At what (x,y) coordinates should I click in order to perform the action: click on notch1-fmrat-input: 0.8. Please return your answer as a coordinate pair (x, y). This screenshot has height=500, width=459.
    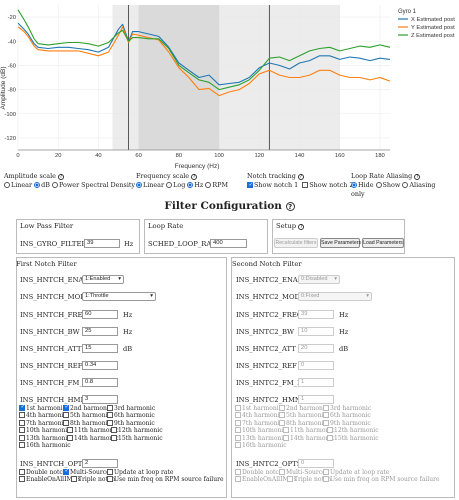
    Looking at the image, I should click on (100, 382).